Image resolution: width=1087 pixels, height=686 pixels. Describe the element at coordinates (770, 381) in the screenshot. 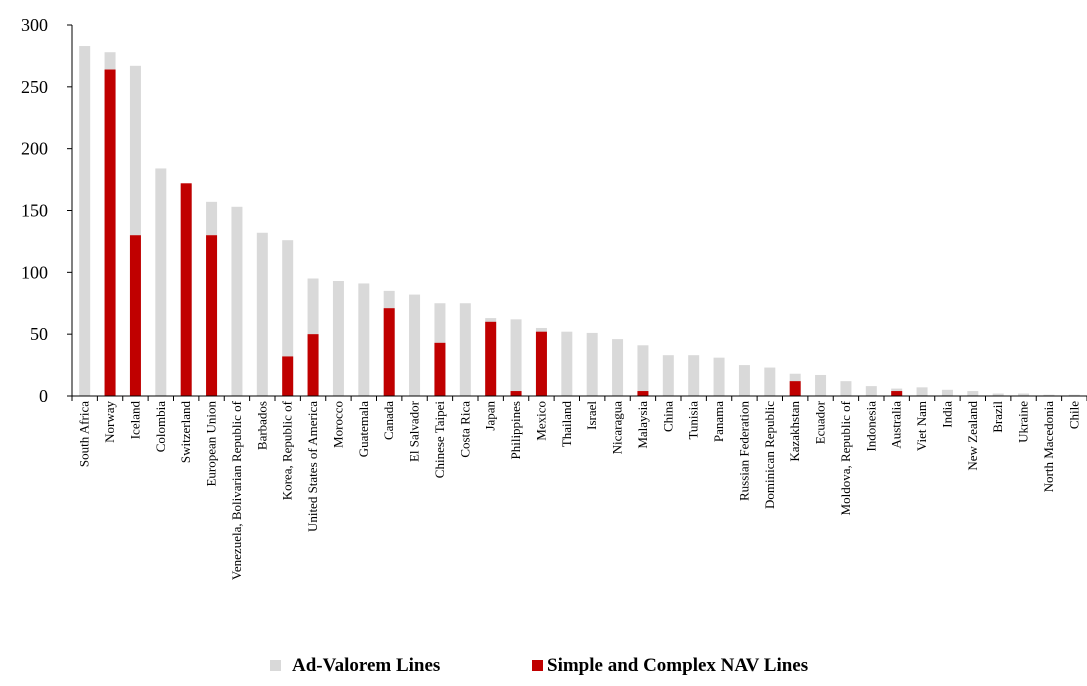

I see `ad-valorem-bar-dominican-republic` at that location.